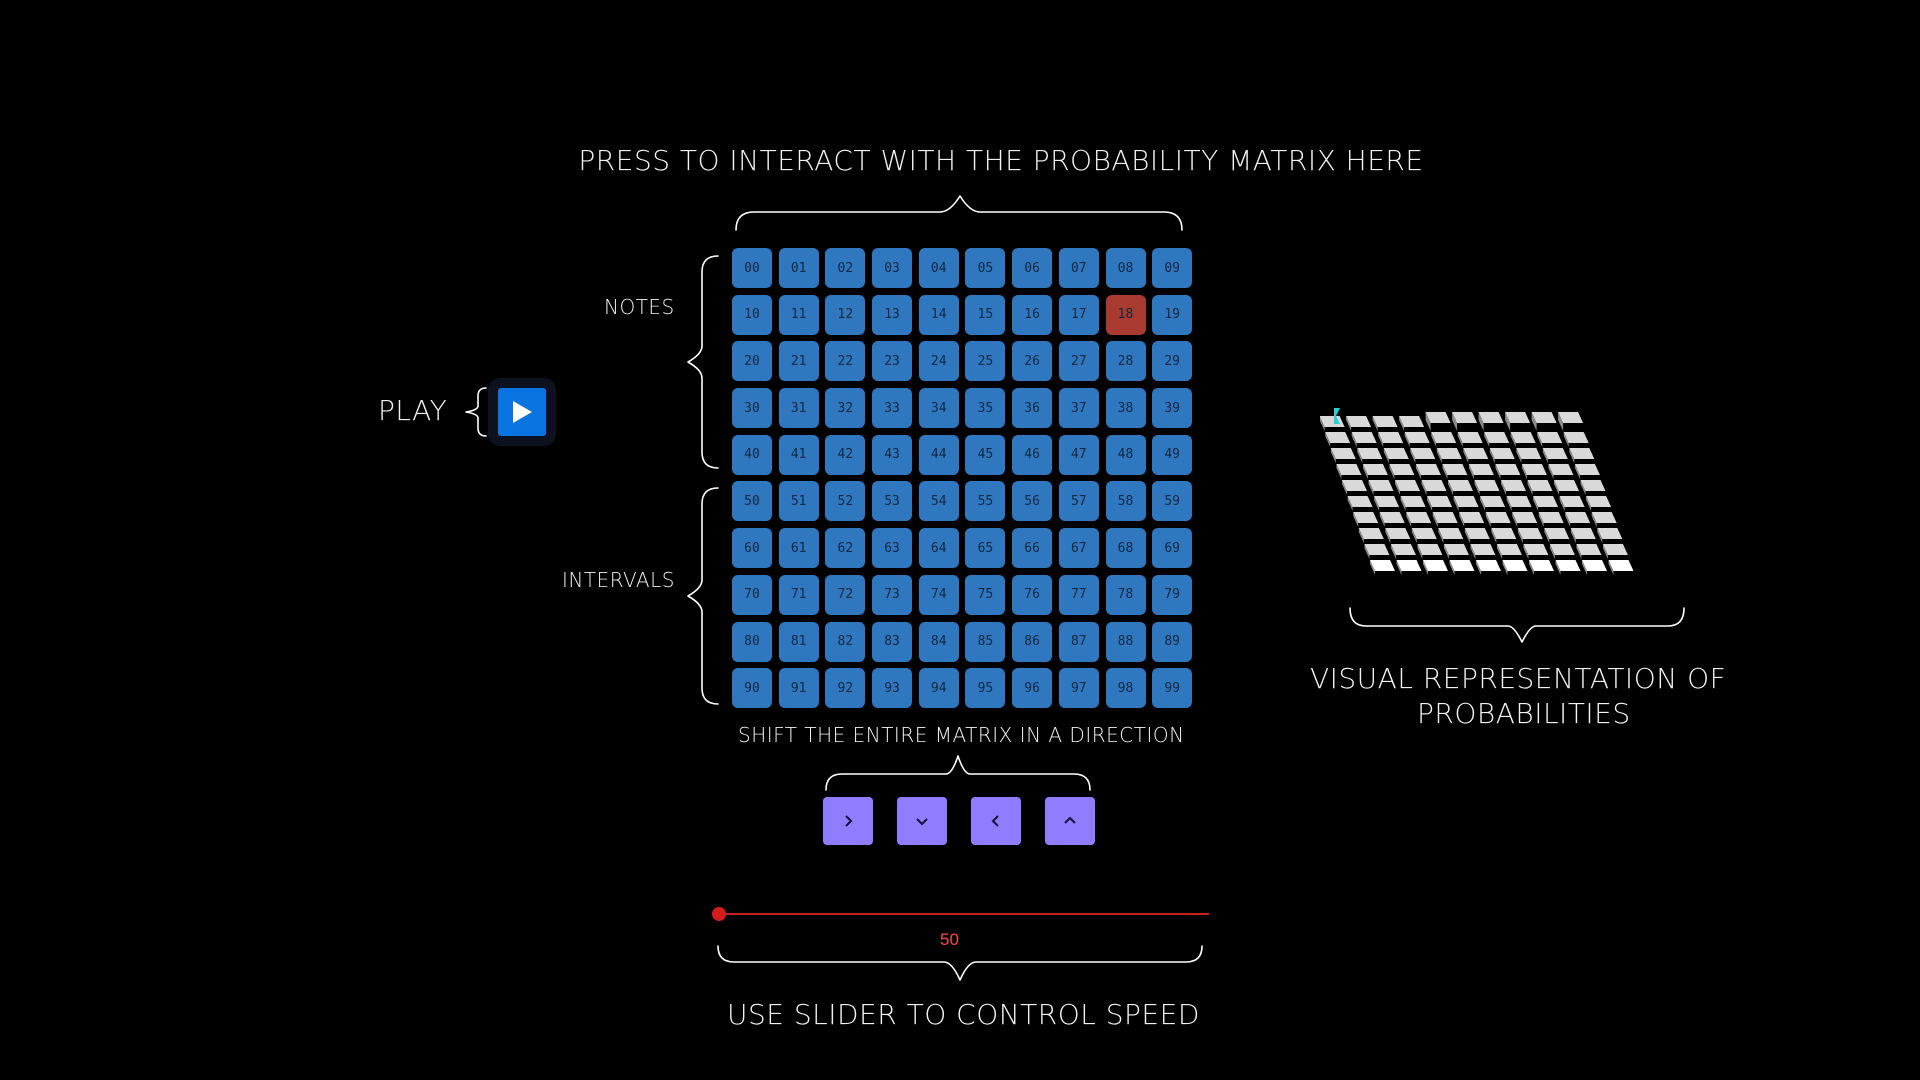 The height and width of the screenshot is (1080, 1920). Describe the element at coordinates (1172, 548) in the screenshot. I see `matrix-cell: 69` at that location.